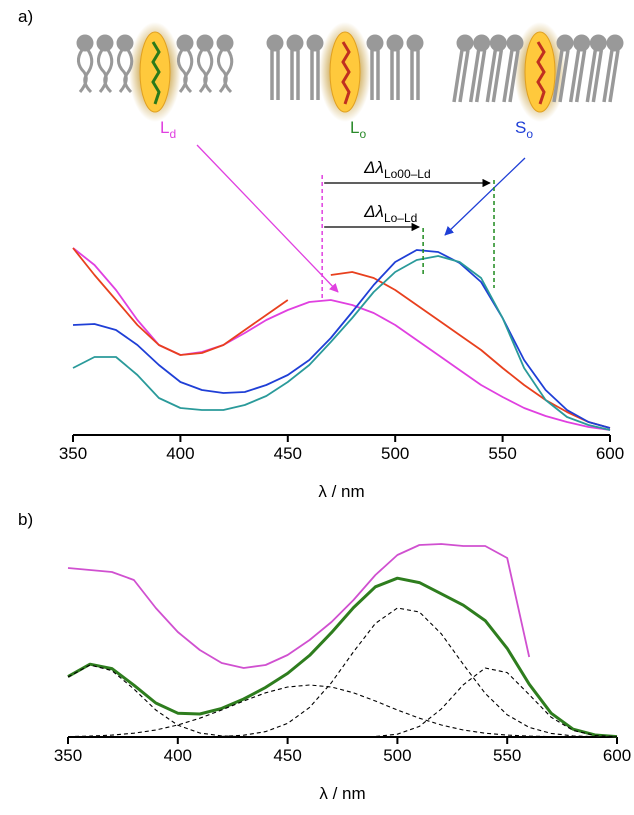 This screenshot has height=815, width=634. I want to click on shift-label: ΔλLo–Ld, so click(390, 213).